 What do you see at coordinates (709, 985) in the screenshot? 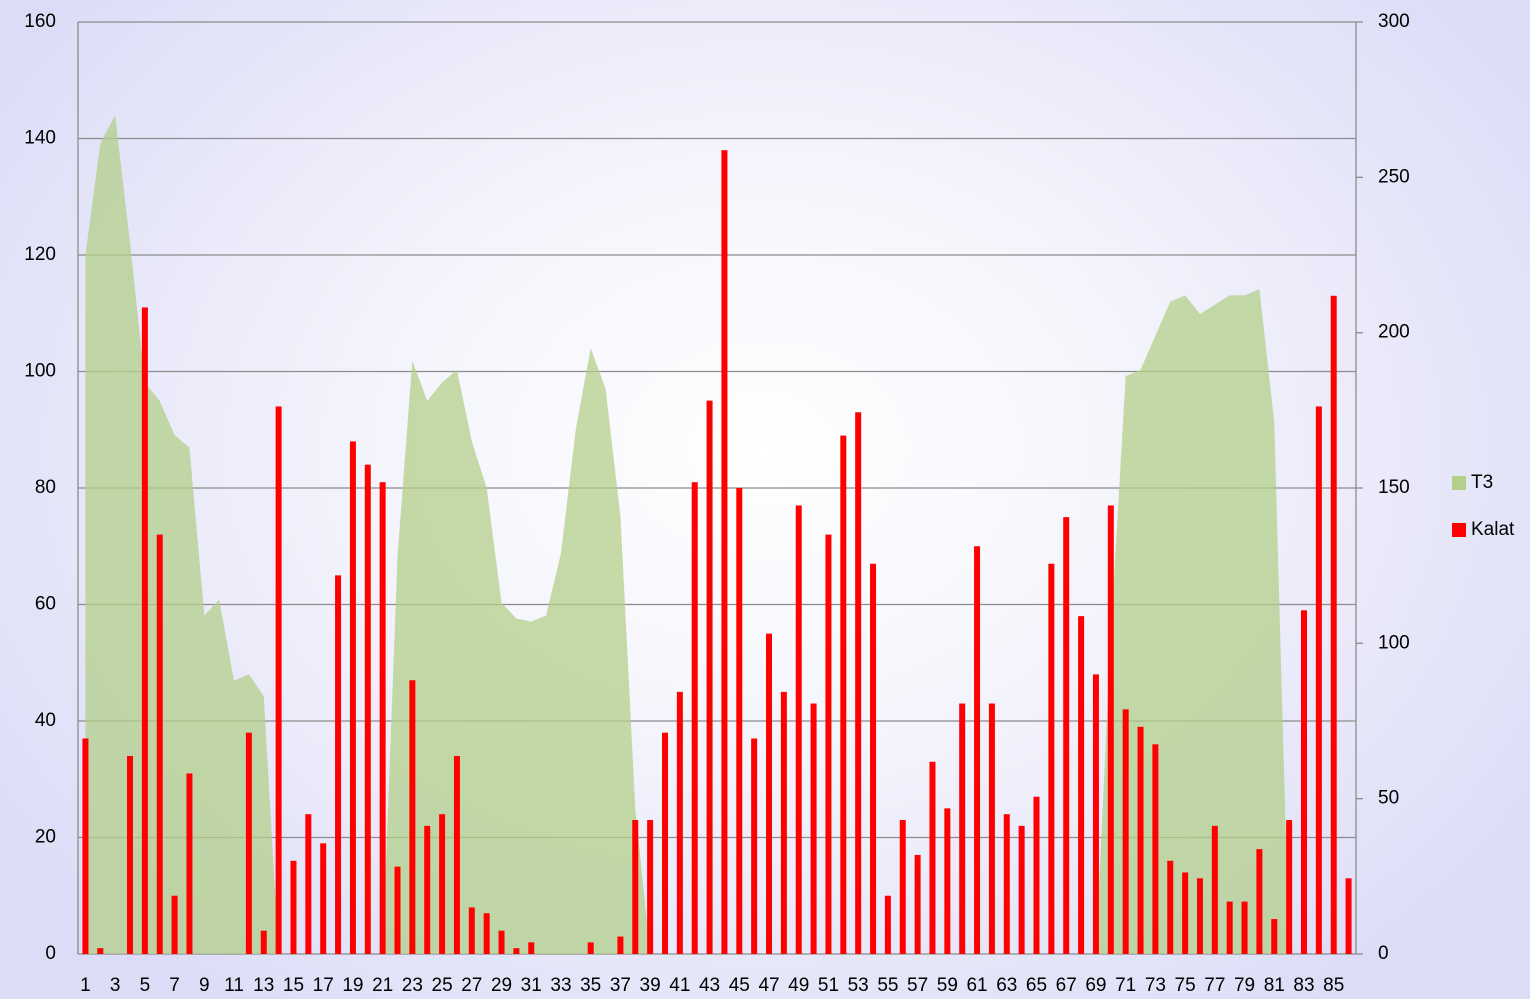
I see `x-tick-label: 43` at bounding box center [709, 985].